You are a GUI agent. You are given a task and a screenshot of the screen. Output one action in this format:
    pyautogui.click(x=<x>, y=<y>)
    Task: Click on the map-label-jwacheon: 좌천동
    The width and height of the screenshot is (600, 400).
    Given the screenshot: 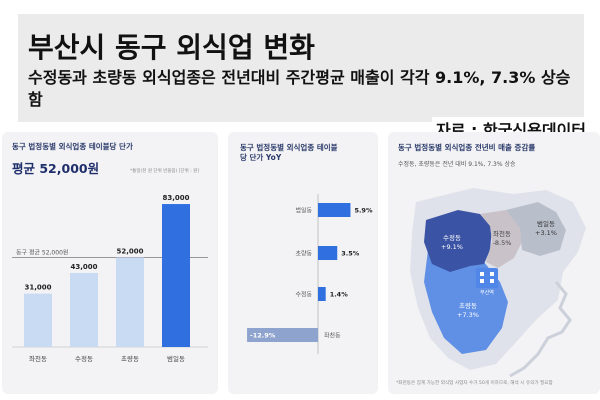 What is the action you would take?
    pyautogui.click(x=502, y=233)
    